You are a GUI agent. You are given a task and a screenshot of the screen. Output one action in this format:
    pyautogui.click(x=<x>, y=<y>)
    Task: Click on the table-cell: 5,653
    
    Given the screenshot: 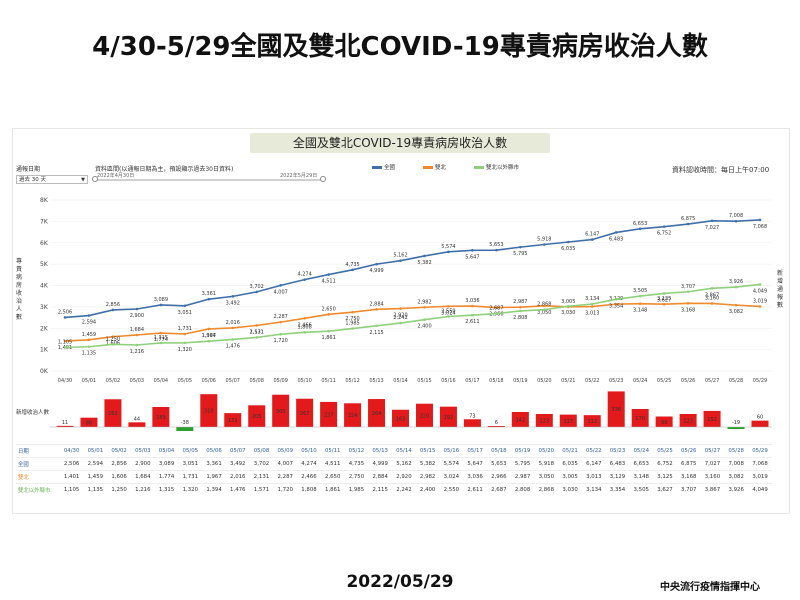 What is the action you would take?
    pyautogui.click(x=499, y=464)
    